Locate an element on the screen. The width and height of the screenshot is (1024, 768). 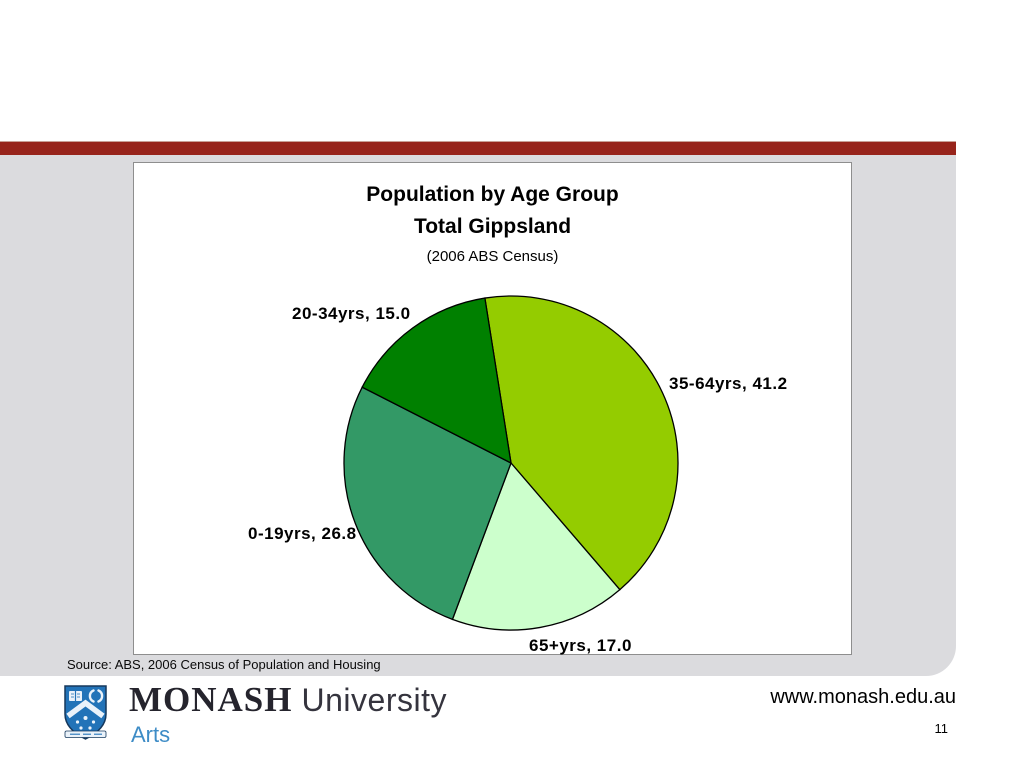
chart-subtitle: Total Gippsland is located at coordinates (492, 226).